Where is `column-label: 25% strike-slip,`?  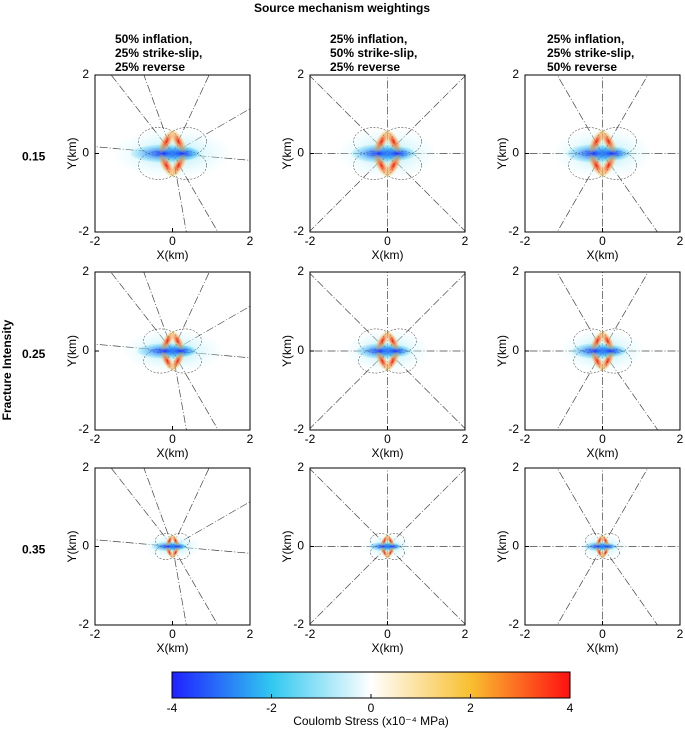
column-label: 25% strike-slip, is located at coordinates (590, 53).